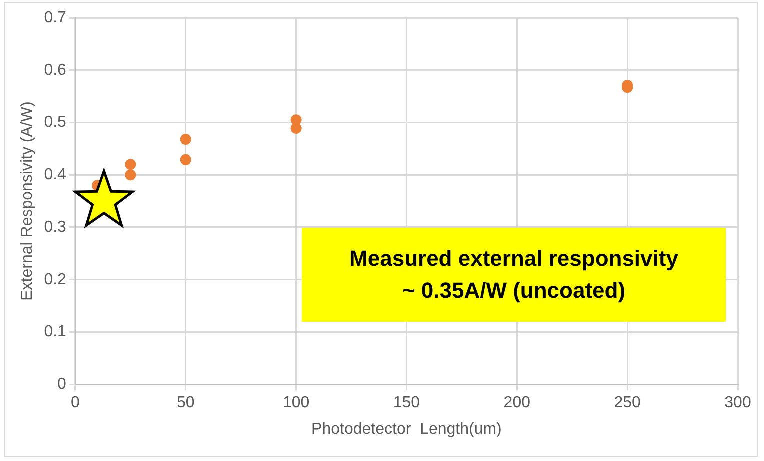 This screenshot has width=764, height=461. What do you see at coordinates (407, 429) in the screenshot?
I see `x-axis-title: Photodetector Length(um)` at bounding box center [407, 429].